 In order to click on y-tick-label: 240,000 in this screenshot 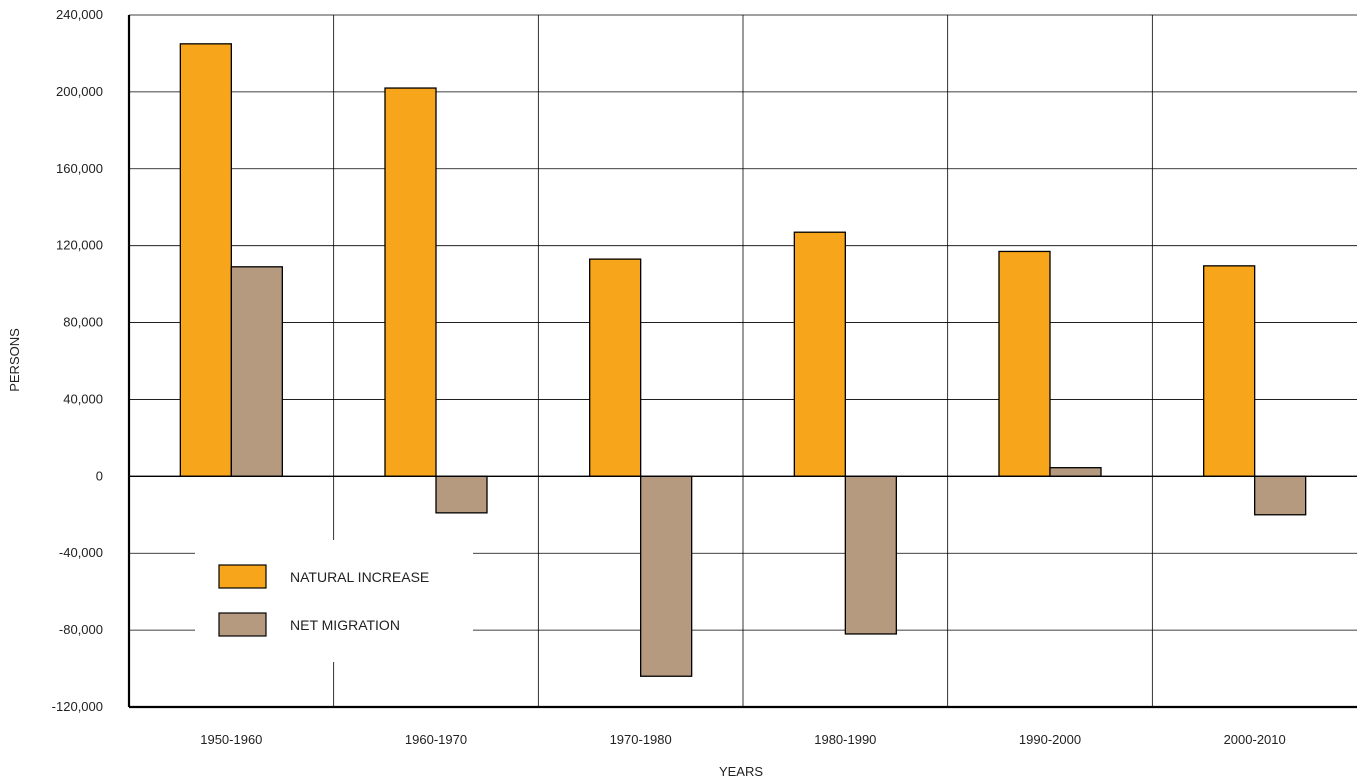, I will do `click(79, 14)`.